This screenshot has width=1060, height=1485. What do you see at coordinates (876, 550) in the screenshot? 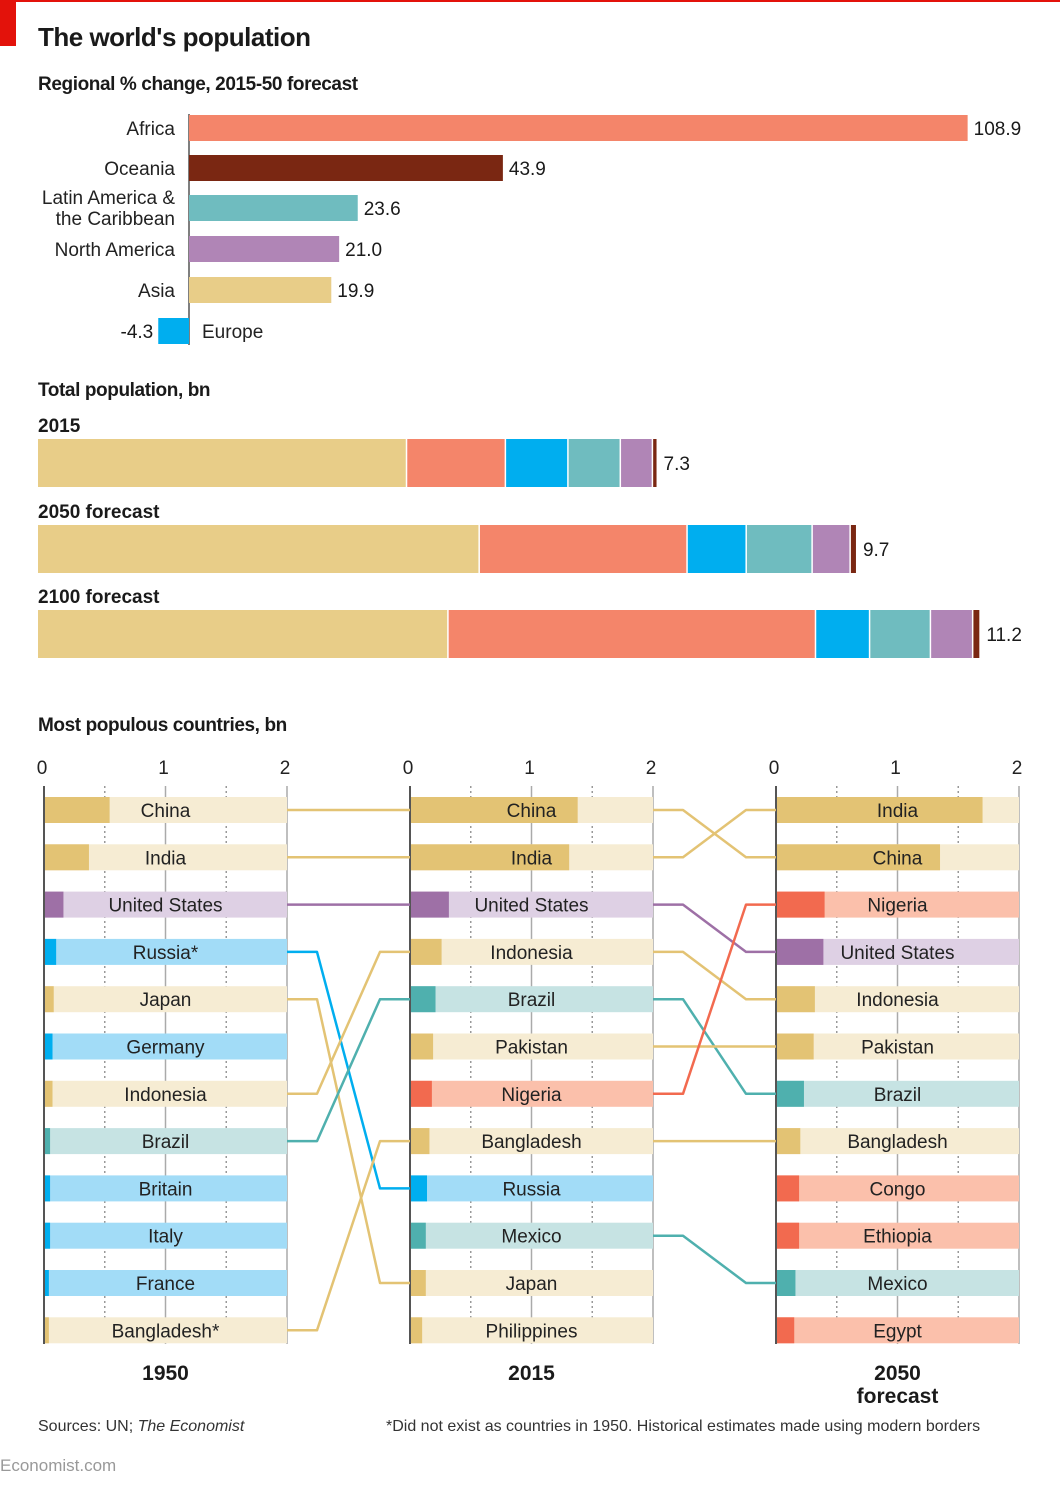
I see `total-label: 9.7` at bounding box center [876, 550].